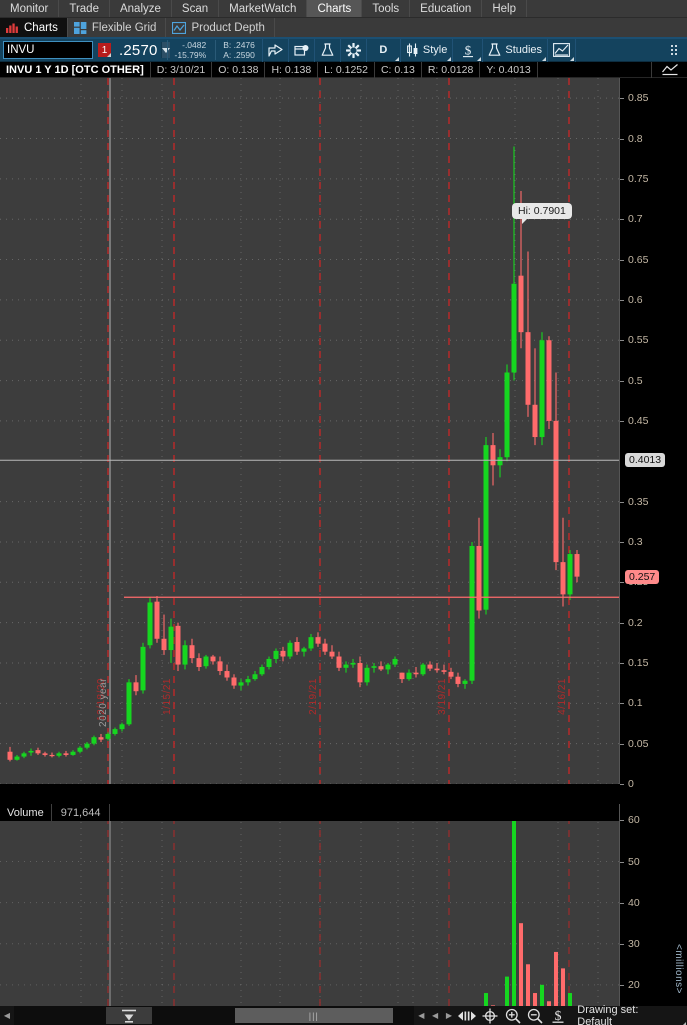  What do you see at coordinates (638, 178) in the screenshot?
I see `price-tick-label: 0.75` at bounding box center [638, 178].